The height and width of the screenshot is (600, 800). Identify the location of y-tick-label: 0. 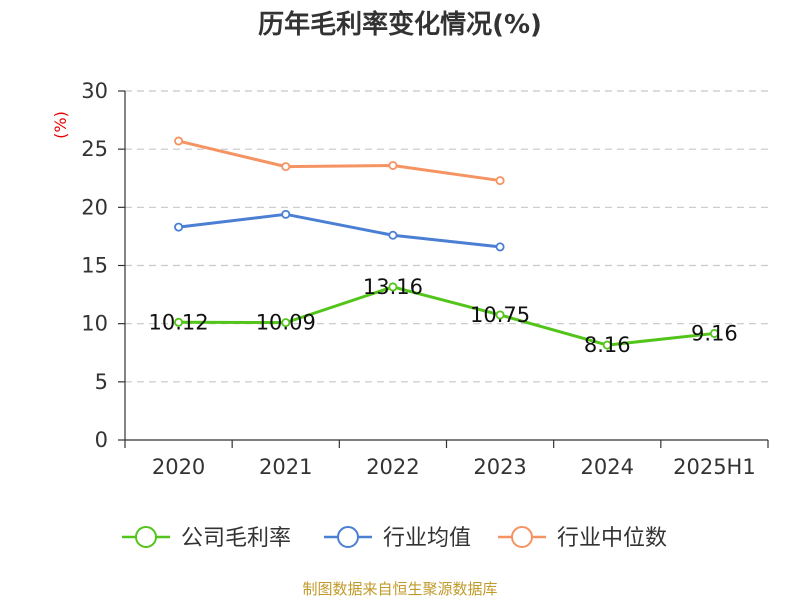
(101, 440).